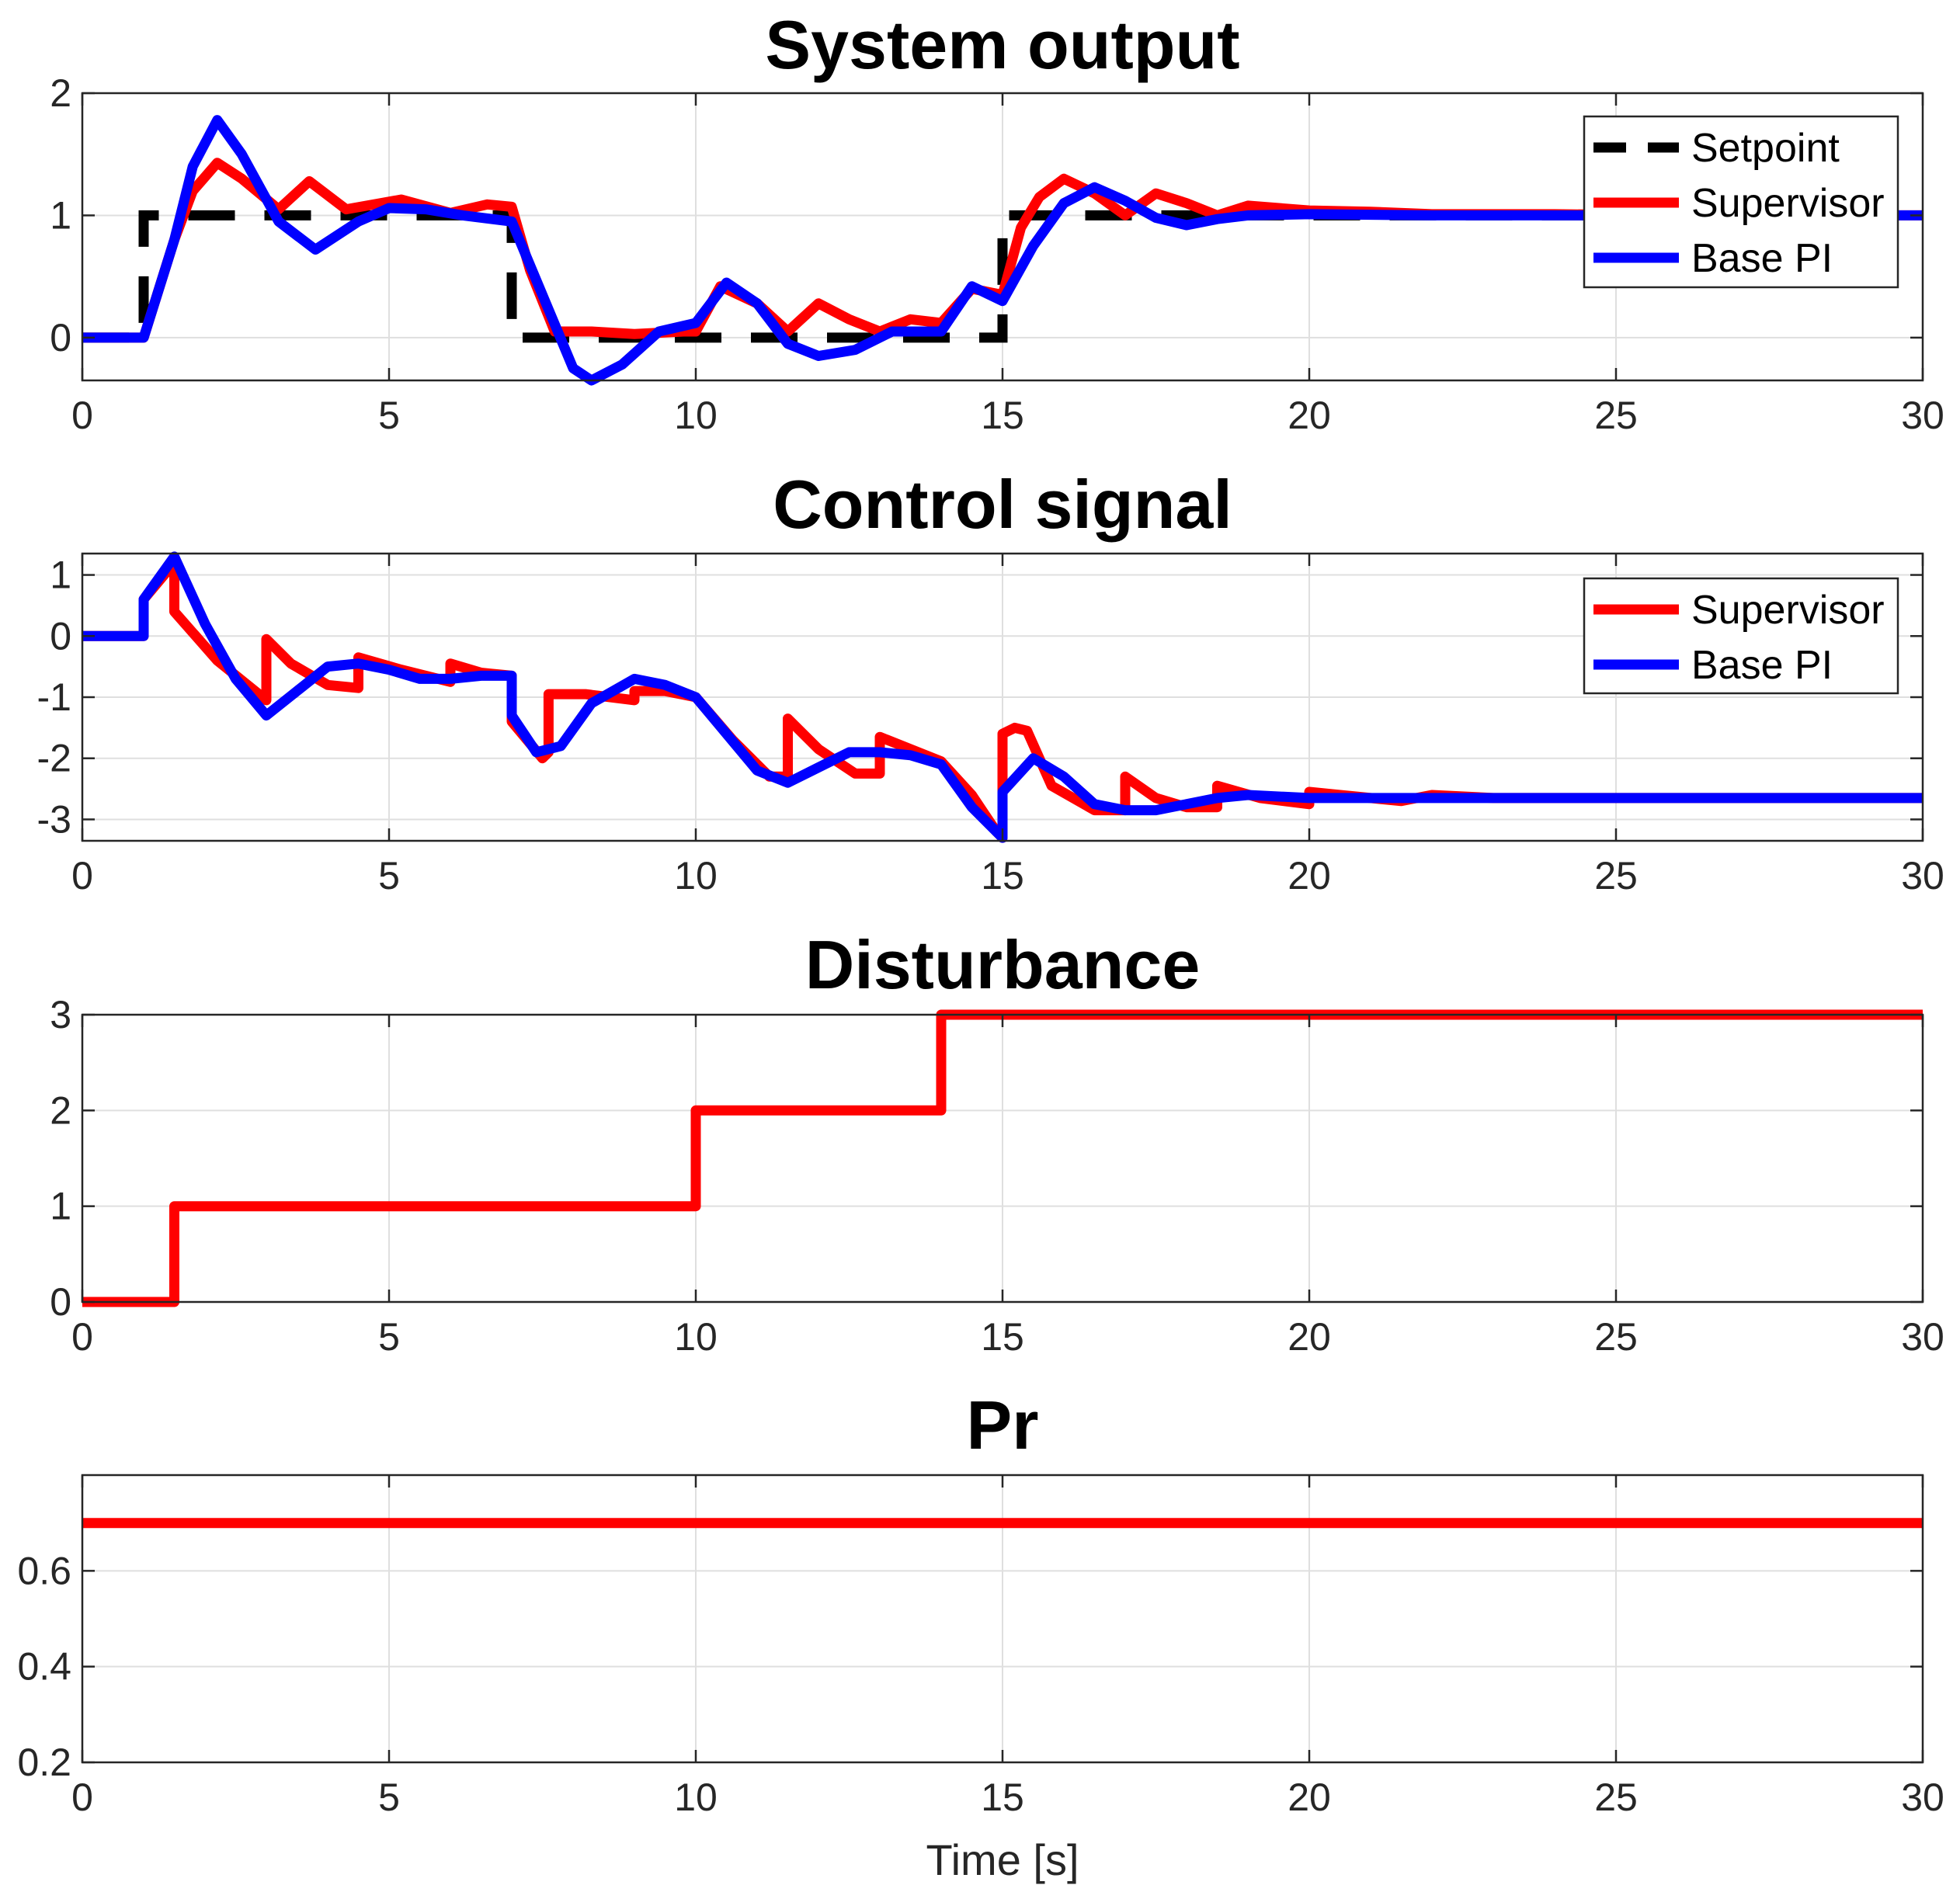 The image size is (1960, 1892). What do you see at coordinates (54, 758) in the screenshot?
I see `y-tick-label: -2` at bounding box center [54, 758].